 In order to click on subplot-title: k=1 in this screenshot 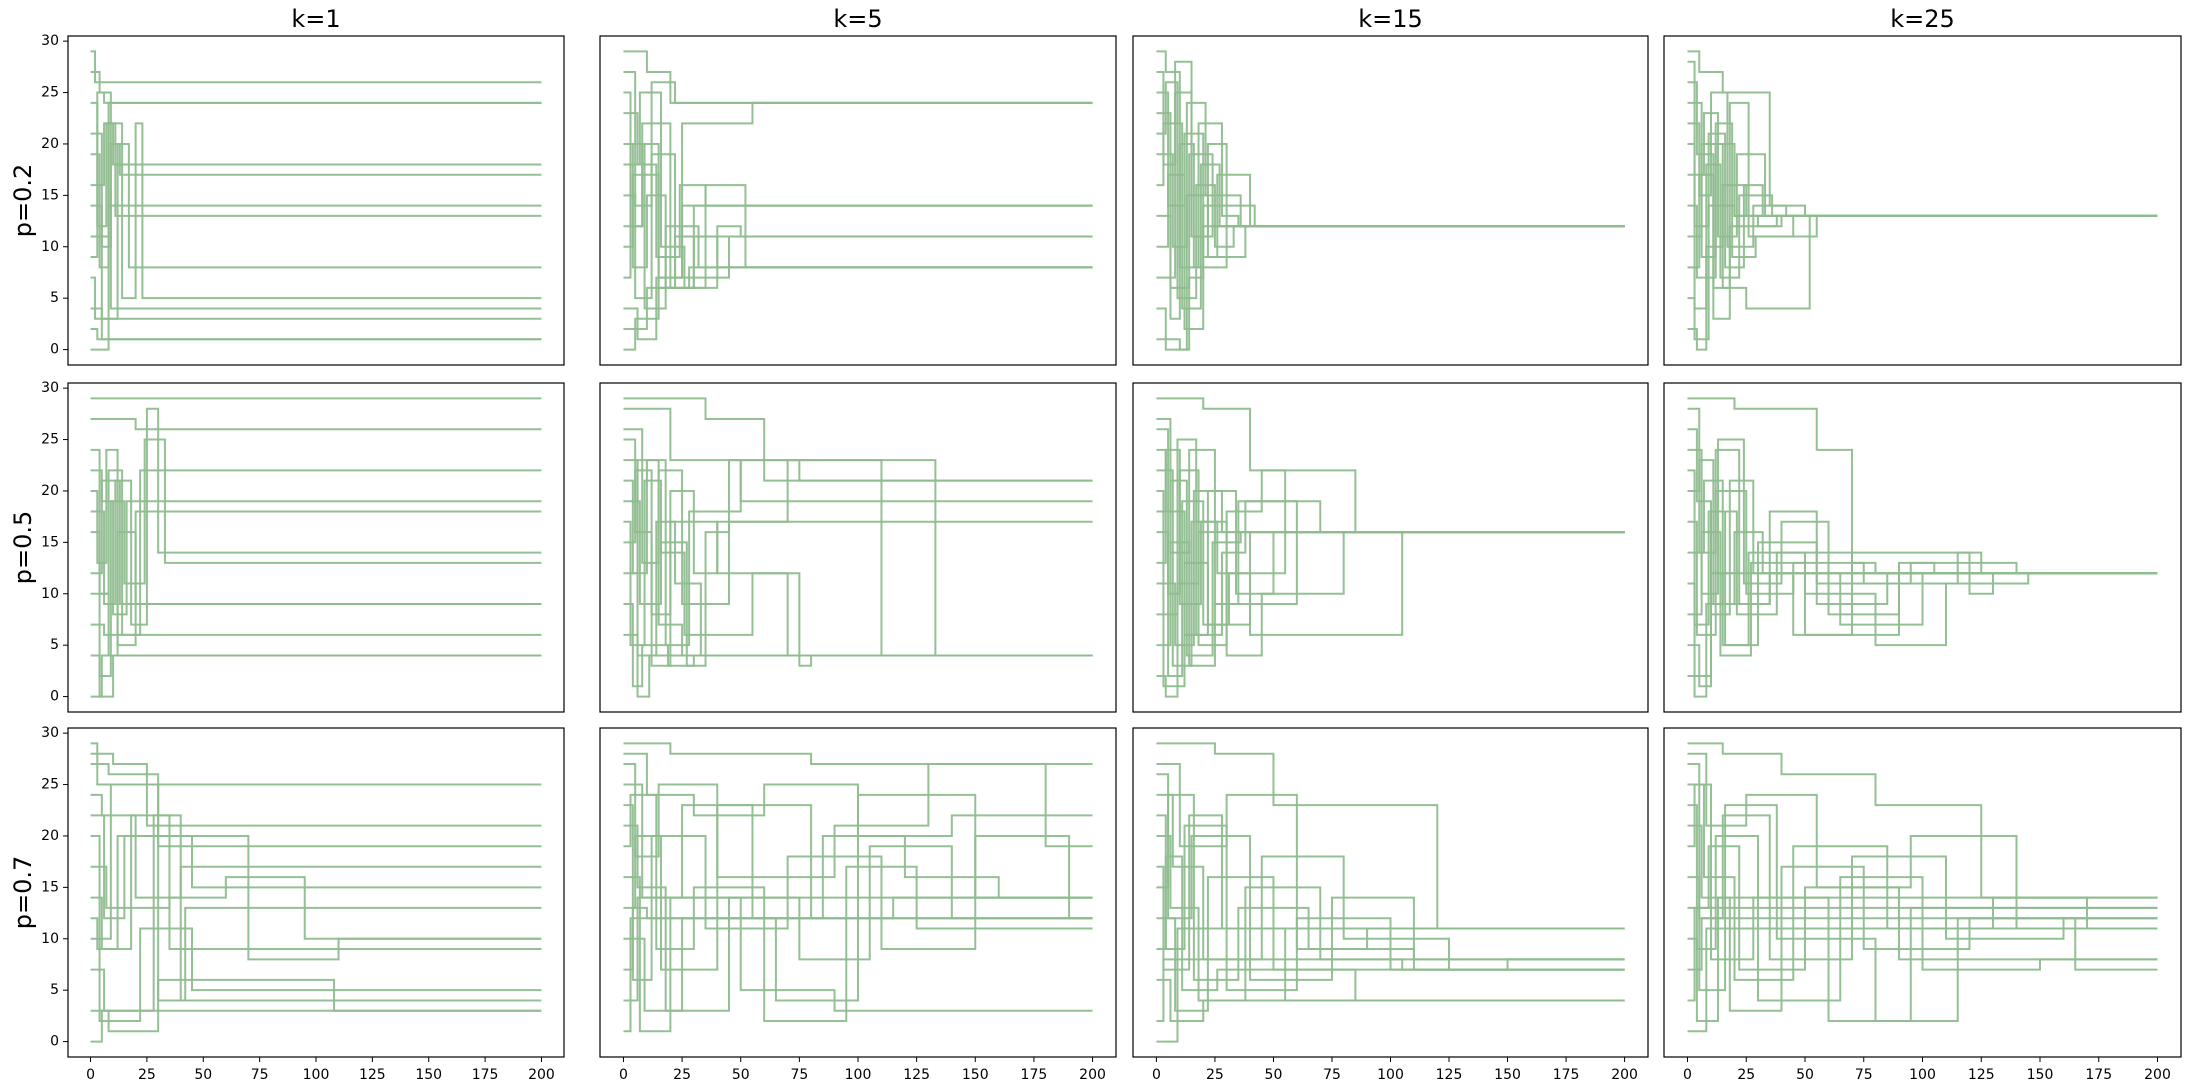, I will do `click(315, 19)`.